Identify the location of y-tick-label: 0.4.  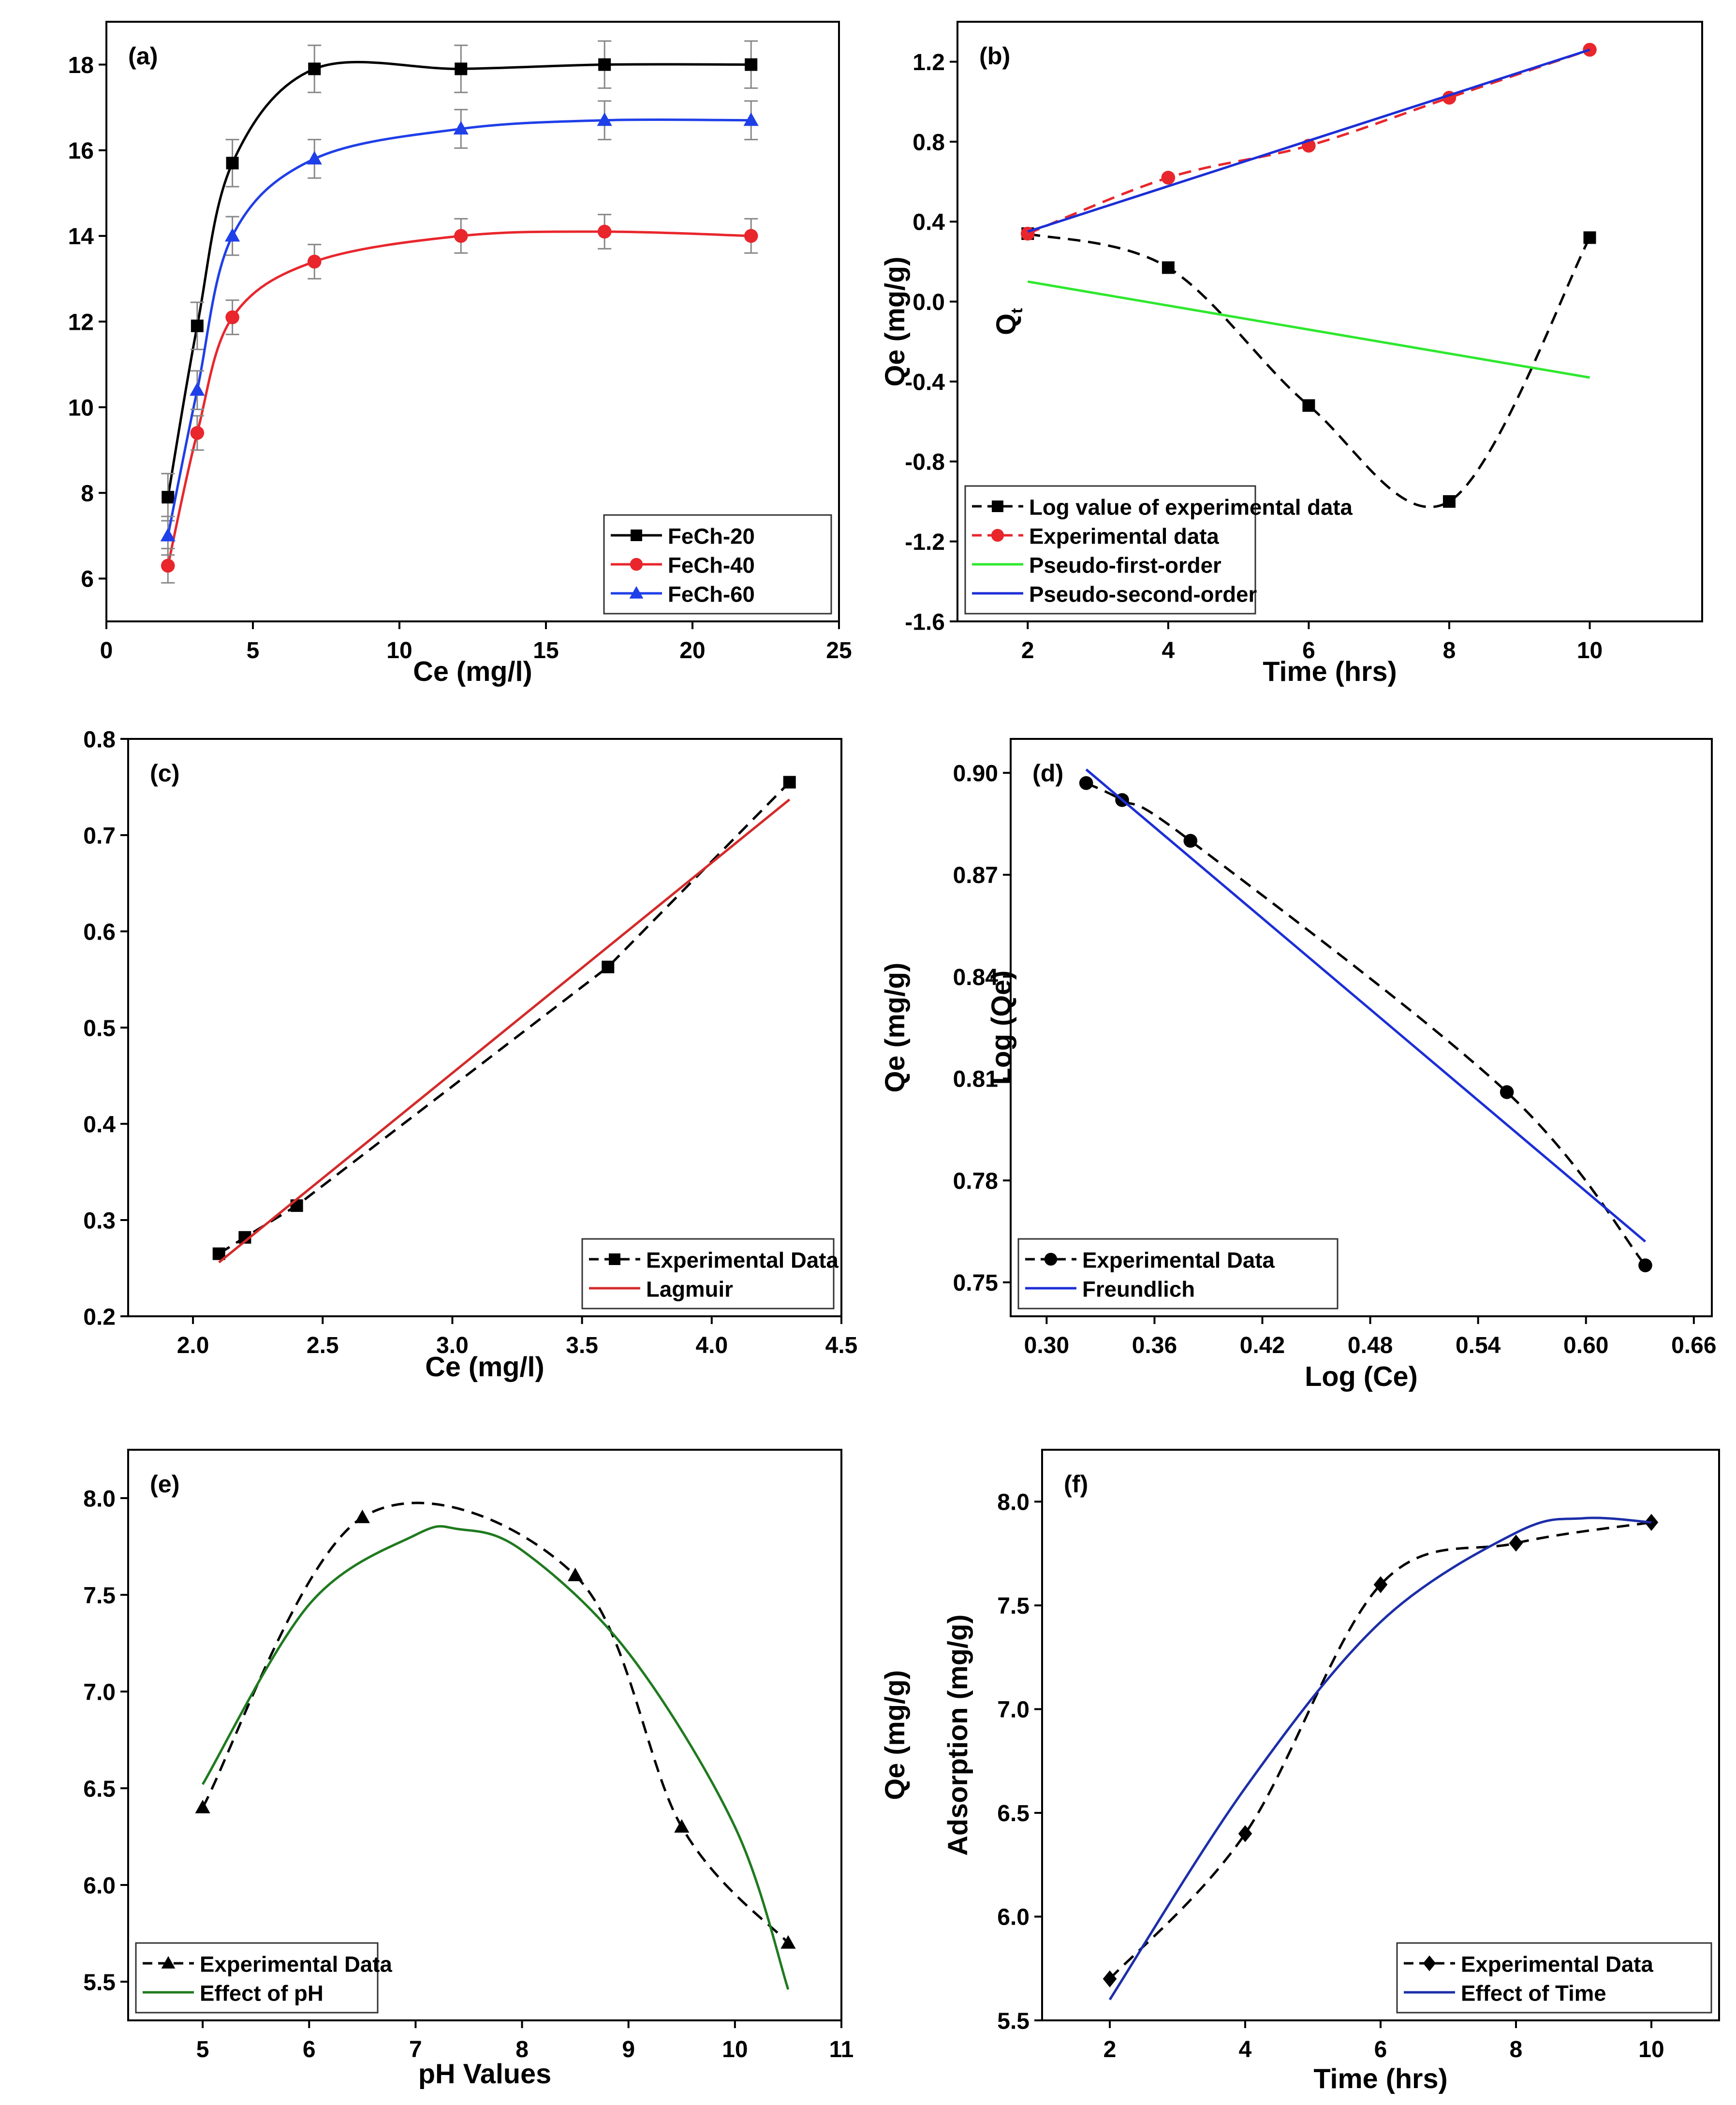
(928, 223).